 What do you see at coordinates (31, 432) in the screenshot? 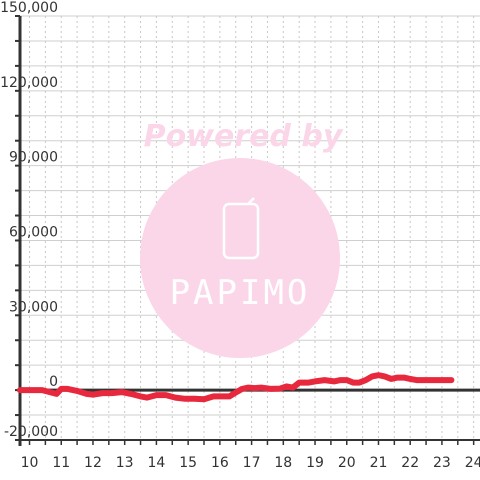
I see `y-tick-label: -20,000` at bounding box center [31, 432].